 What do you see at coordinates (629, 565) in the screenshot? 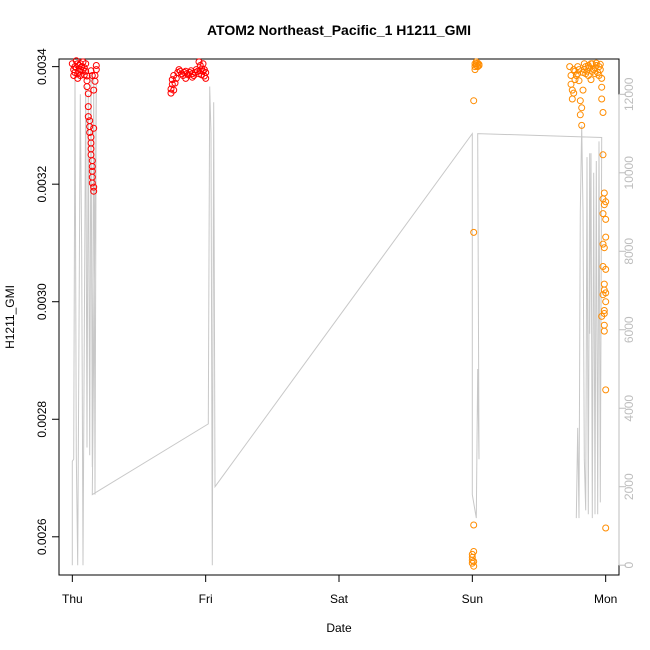
I see `y2-tick-label: 0` at bounding box center [629, 565].